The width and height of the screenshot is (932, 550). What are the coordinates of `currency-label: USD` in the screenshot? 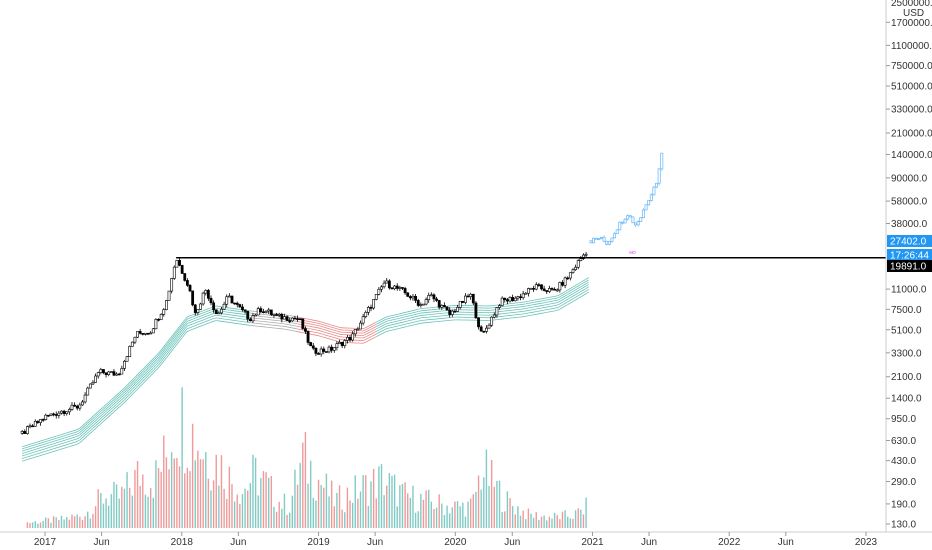 It's located at (913, 13).